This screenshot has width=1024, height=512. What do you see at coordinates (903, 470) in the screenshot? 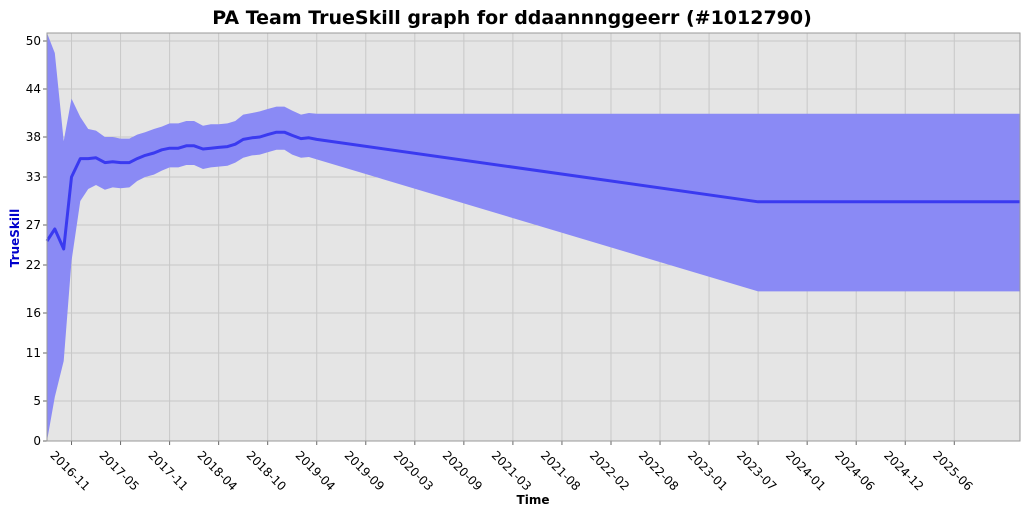
I see `x-tick-label: 2024-12` at bounding box center [903, 470].